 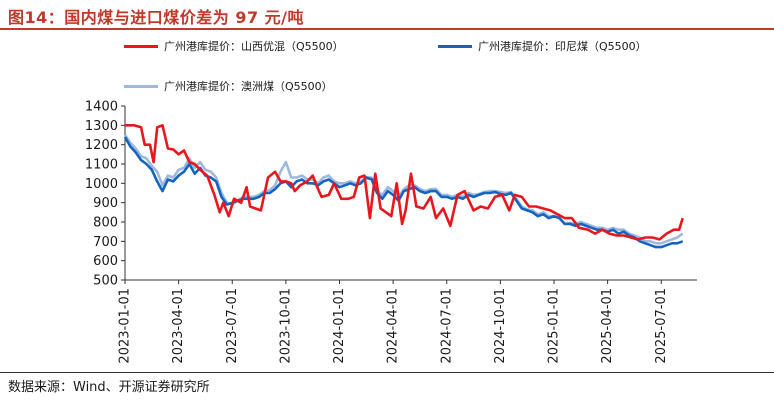 What do you see at coordinates (285, 326) in the screenshot?
I see `x-tick-label: 2023-10-01` at bounding box center [285, 326].